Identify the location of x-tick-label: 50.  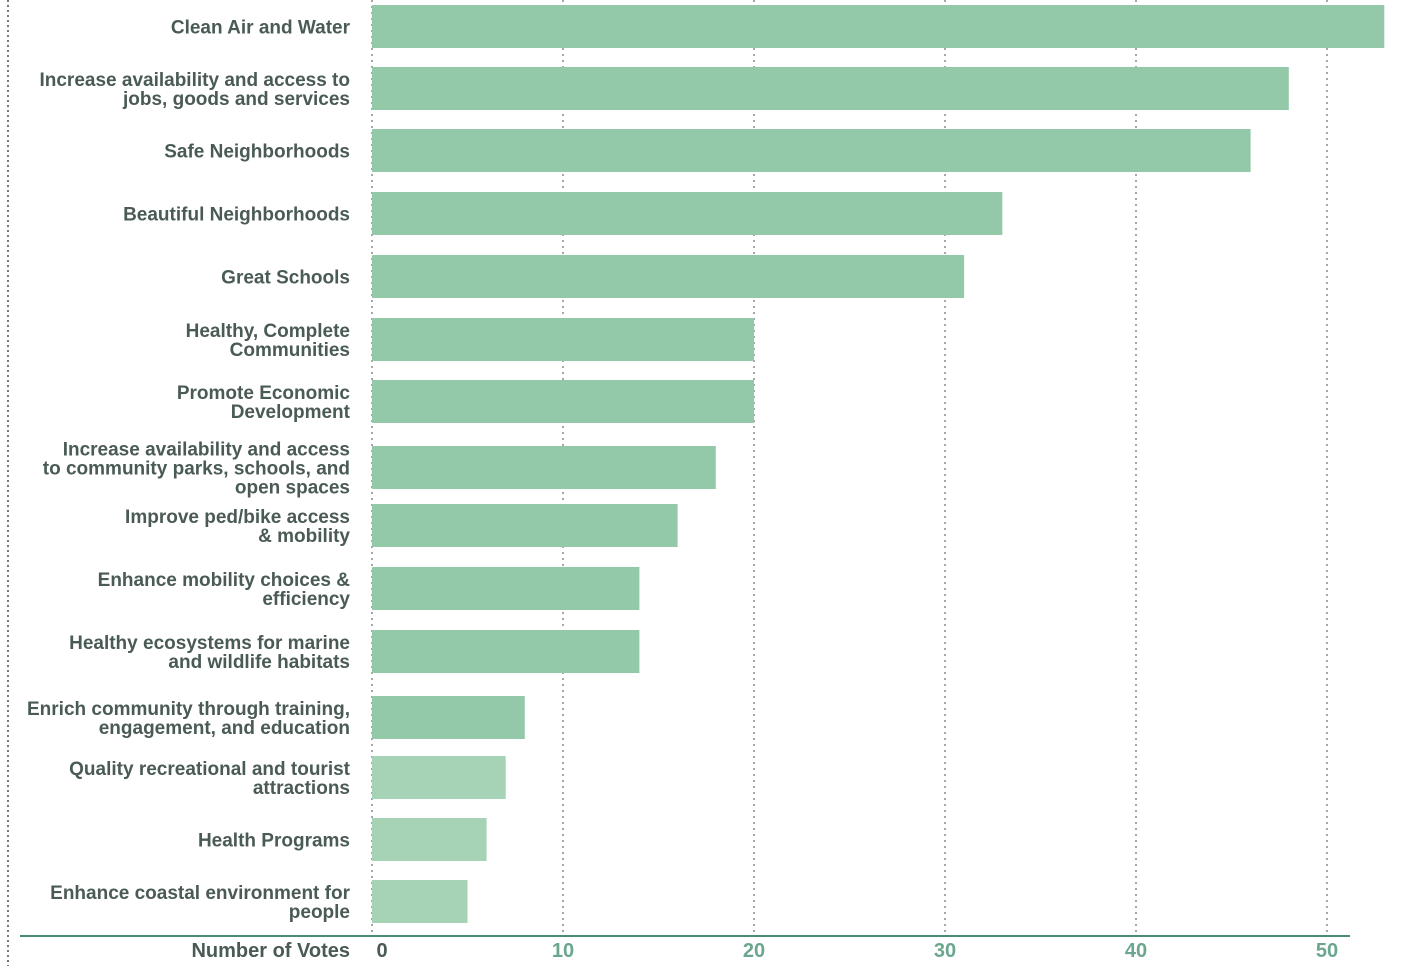
(1327, 951).